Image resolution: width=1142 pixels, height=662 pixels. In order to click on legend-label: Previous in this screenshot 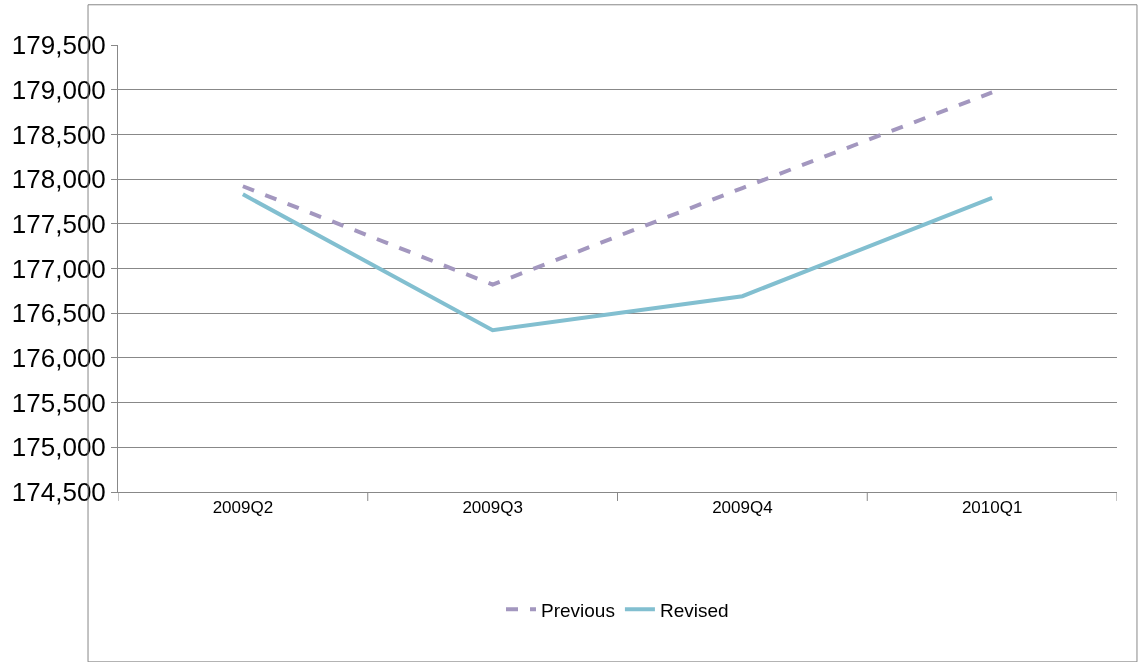, I will do `click(578, 610)`.